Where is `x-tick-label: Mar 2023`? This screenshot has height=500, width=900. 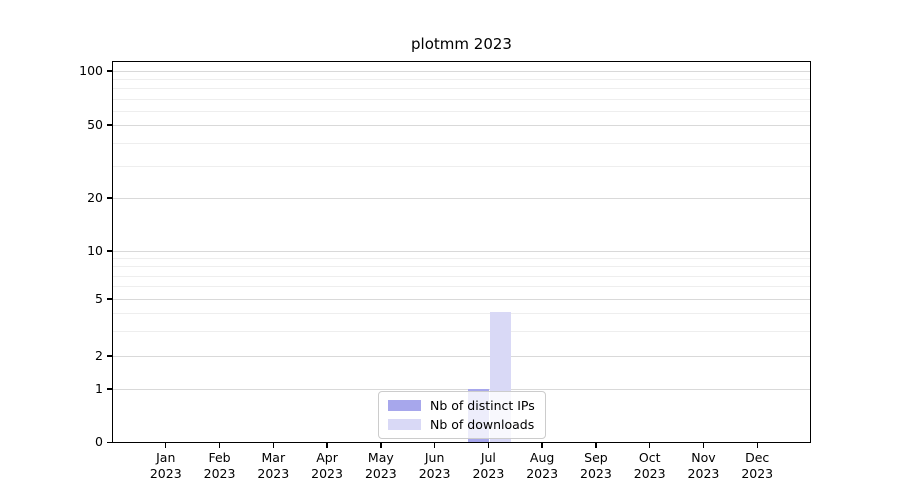 x-tick-label: Mar 2023 is located at coordinates (273, 465).